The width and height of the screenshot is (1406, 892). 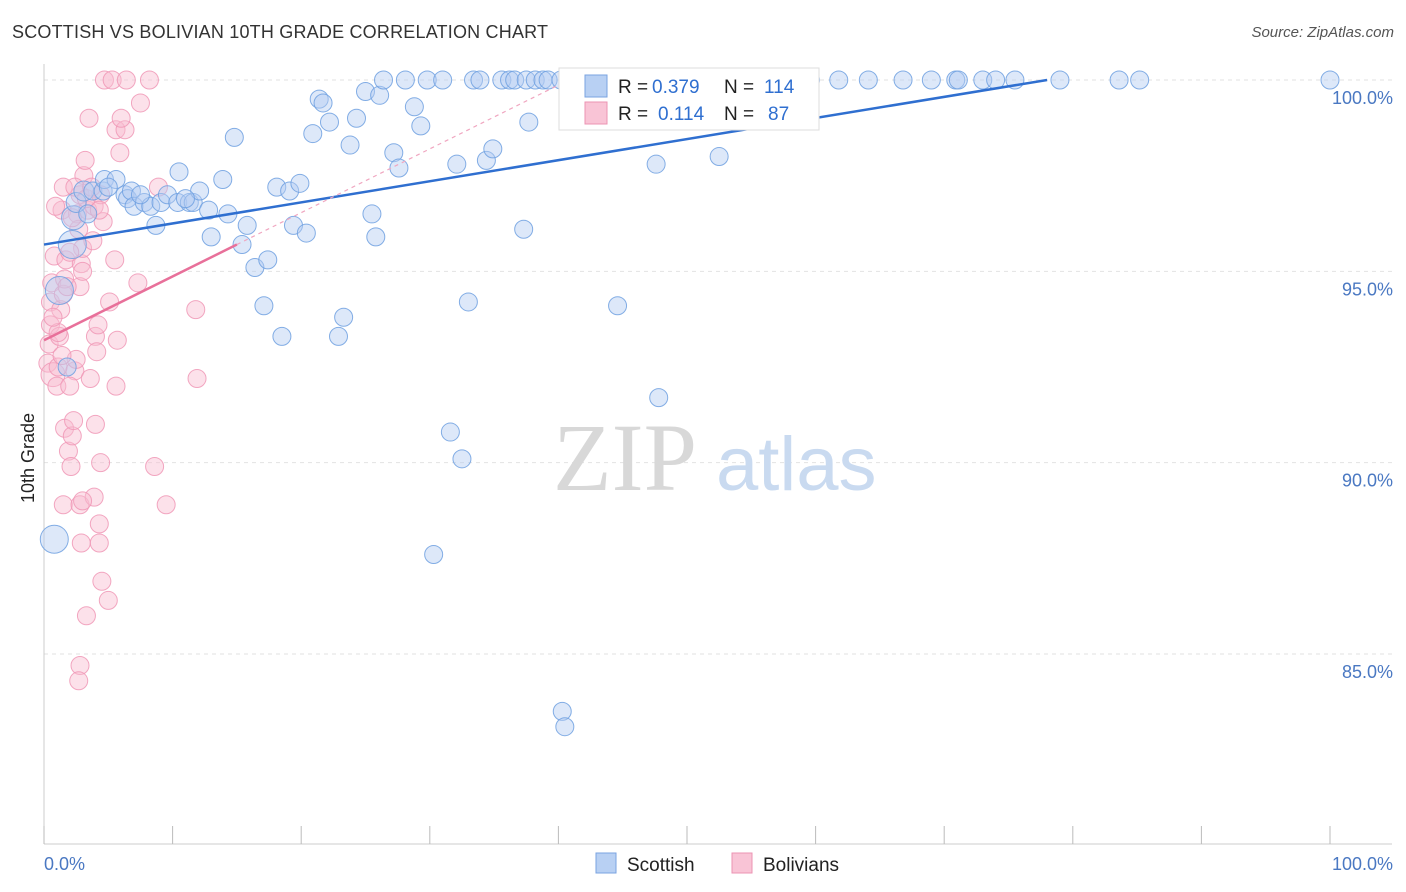 What do you see at coordinates (28, 458) in the screenshot?
I see `y-axis-label: 10th Grade` at bounding box center [28, 458].